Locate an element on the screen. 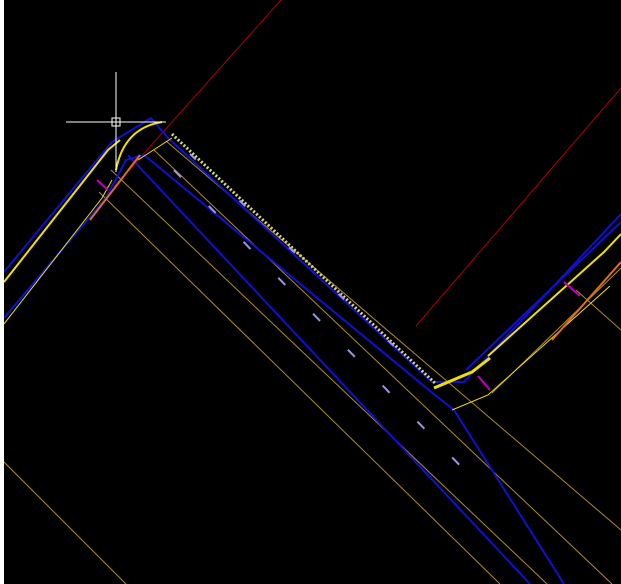 The width and height of the screenshot is (621, 584). yellow-arc is located at coordinates (139, 146).